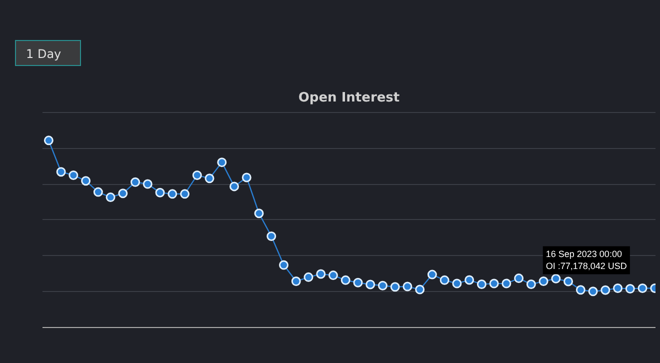 This screenshot has width=660, height=363. What do you see at coordinates (48, 53) in the screenshot?
I see `text: 1 Day` at bounding box center [48, 53].